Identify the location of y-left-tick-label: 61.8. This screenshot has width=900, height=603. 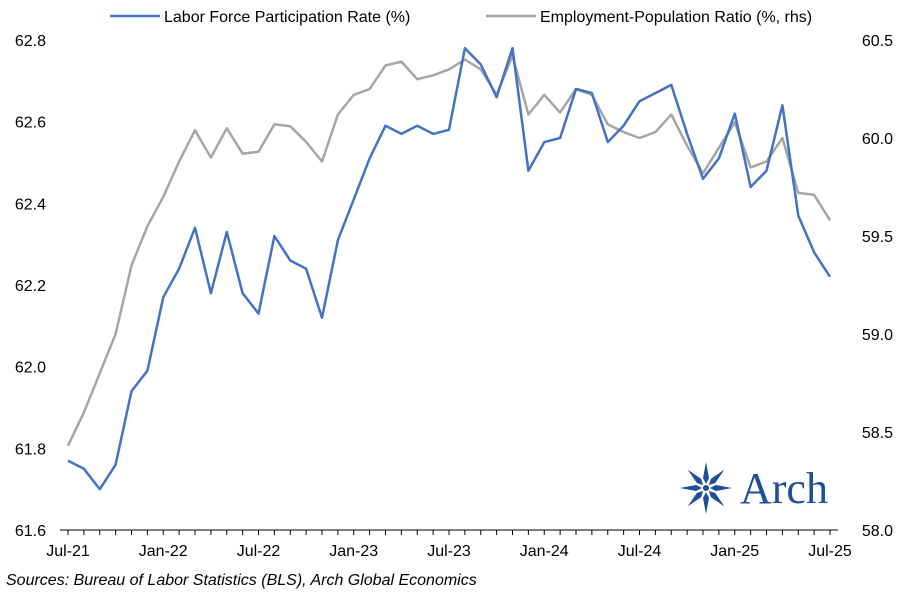
(30, 449).